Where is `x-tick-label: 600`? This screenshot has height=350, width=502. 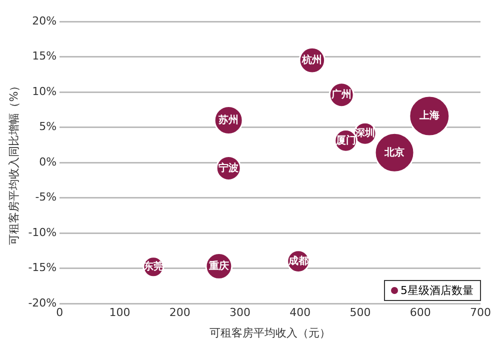 x-tick-label: 600 is located at coordinates (420, 313).